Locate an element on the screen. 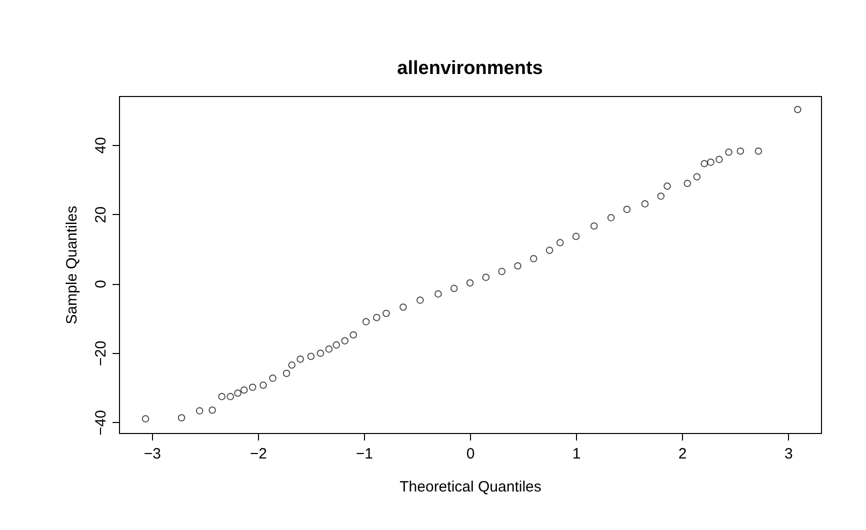 This screenshot has height=530, width=866. y-tick-label: −40 is located at coordinates (101, 423).